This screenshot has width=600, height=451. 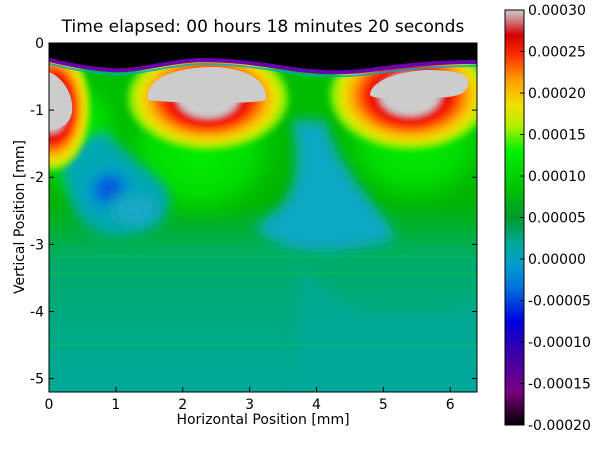 What do you see at coordinates (37, 312) in the screenshot?
I see `y-tick-label: -4` at bounding box center [37, 312].